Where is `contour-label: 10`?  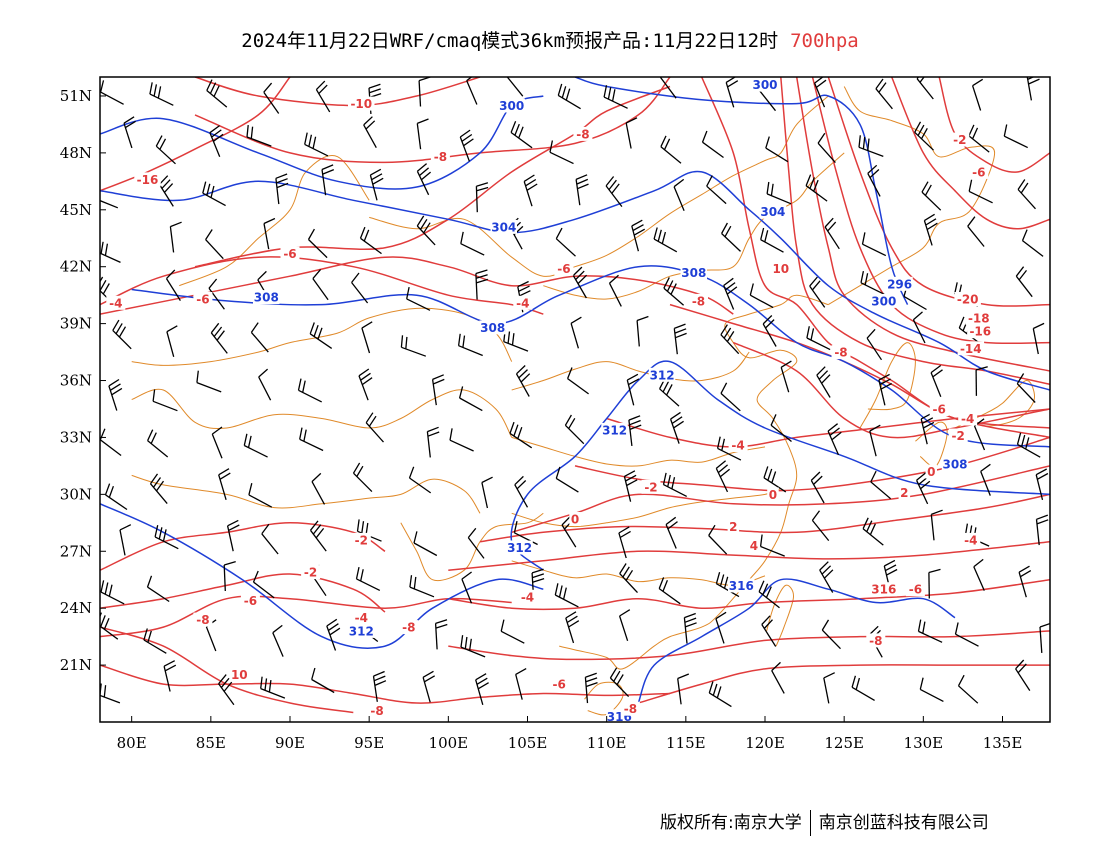
contour-label: 10 is located at coordinates (780, 269).